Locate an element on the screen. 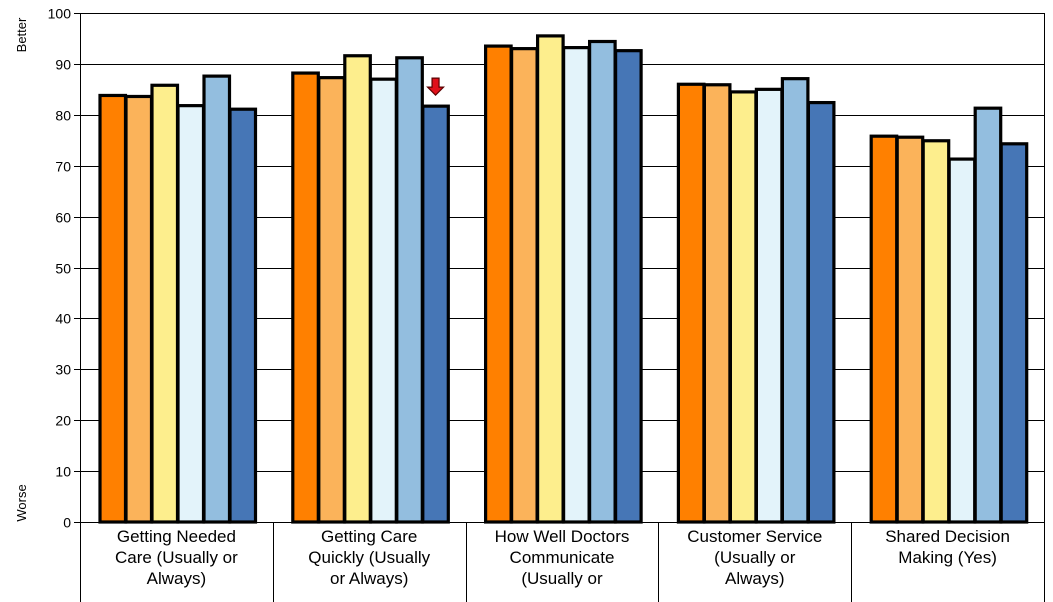 The image size is (1053, 602). y-tick-label: 80 is located at coordinates (63, 116).